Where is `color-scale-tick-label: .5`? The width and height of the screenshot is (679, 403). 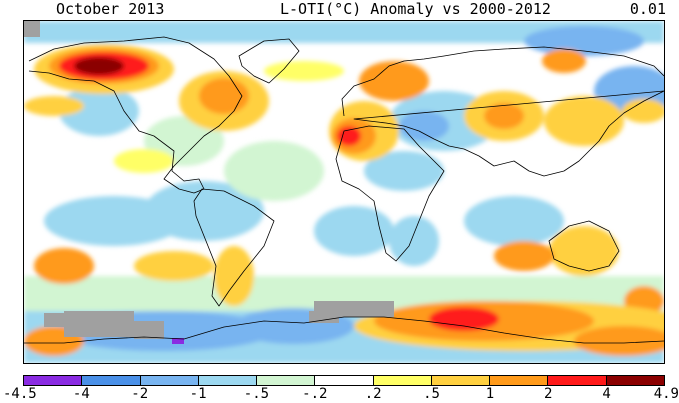 color-scale-tick-label: .5 is located at coordinates (431, 394).